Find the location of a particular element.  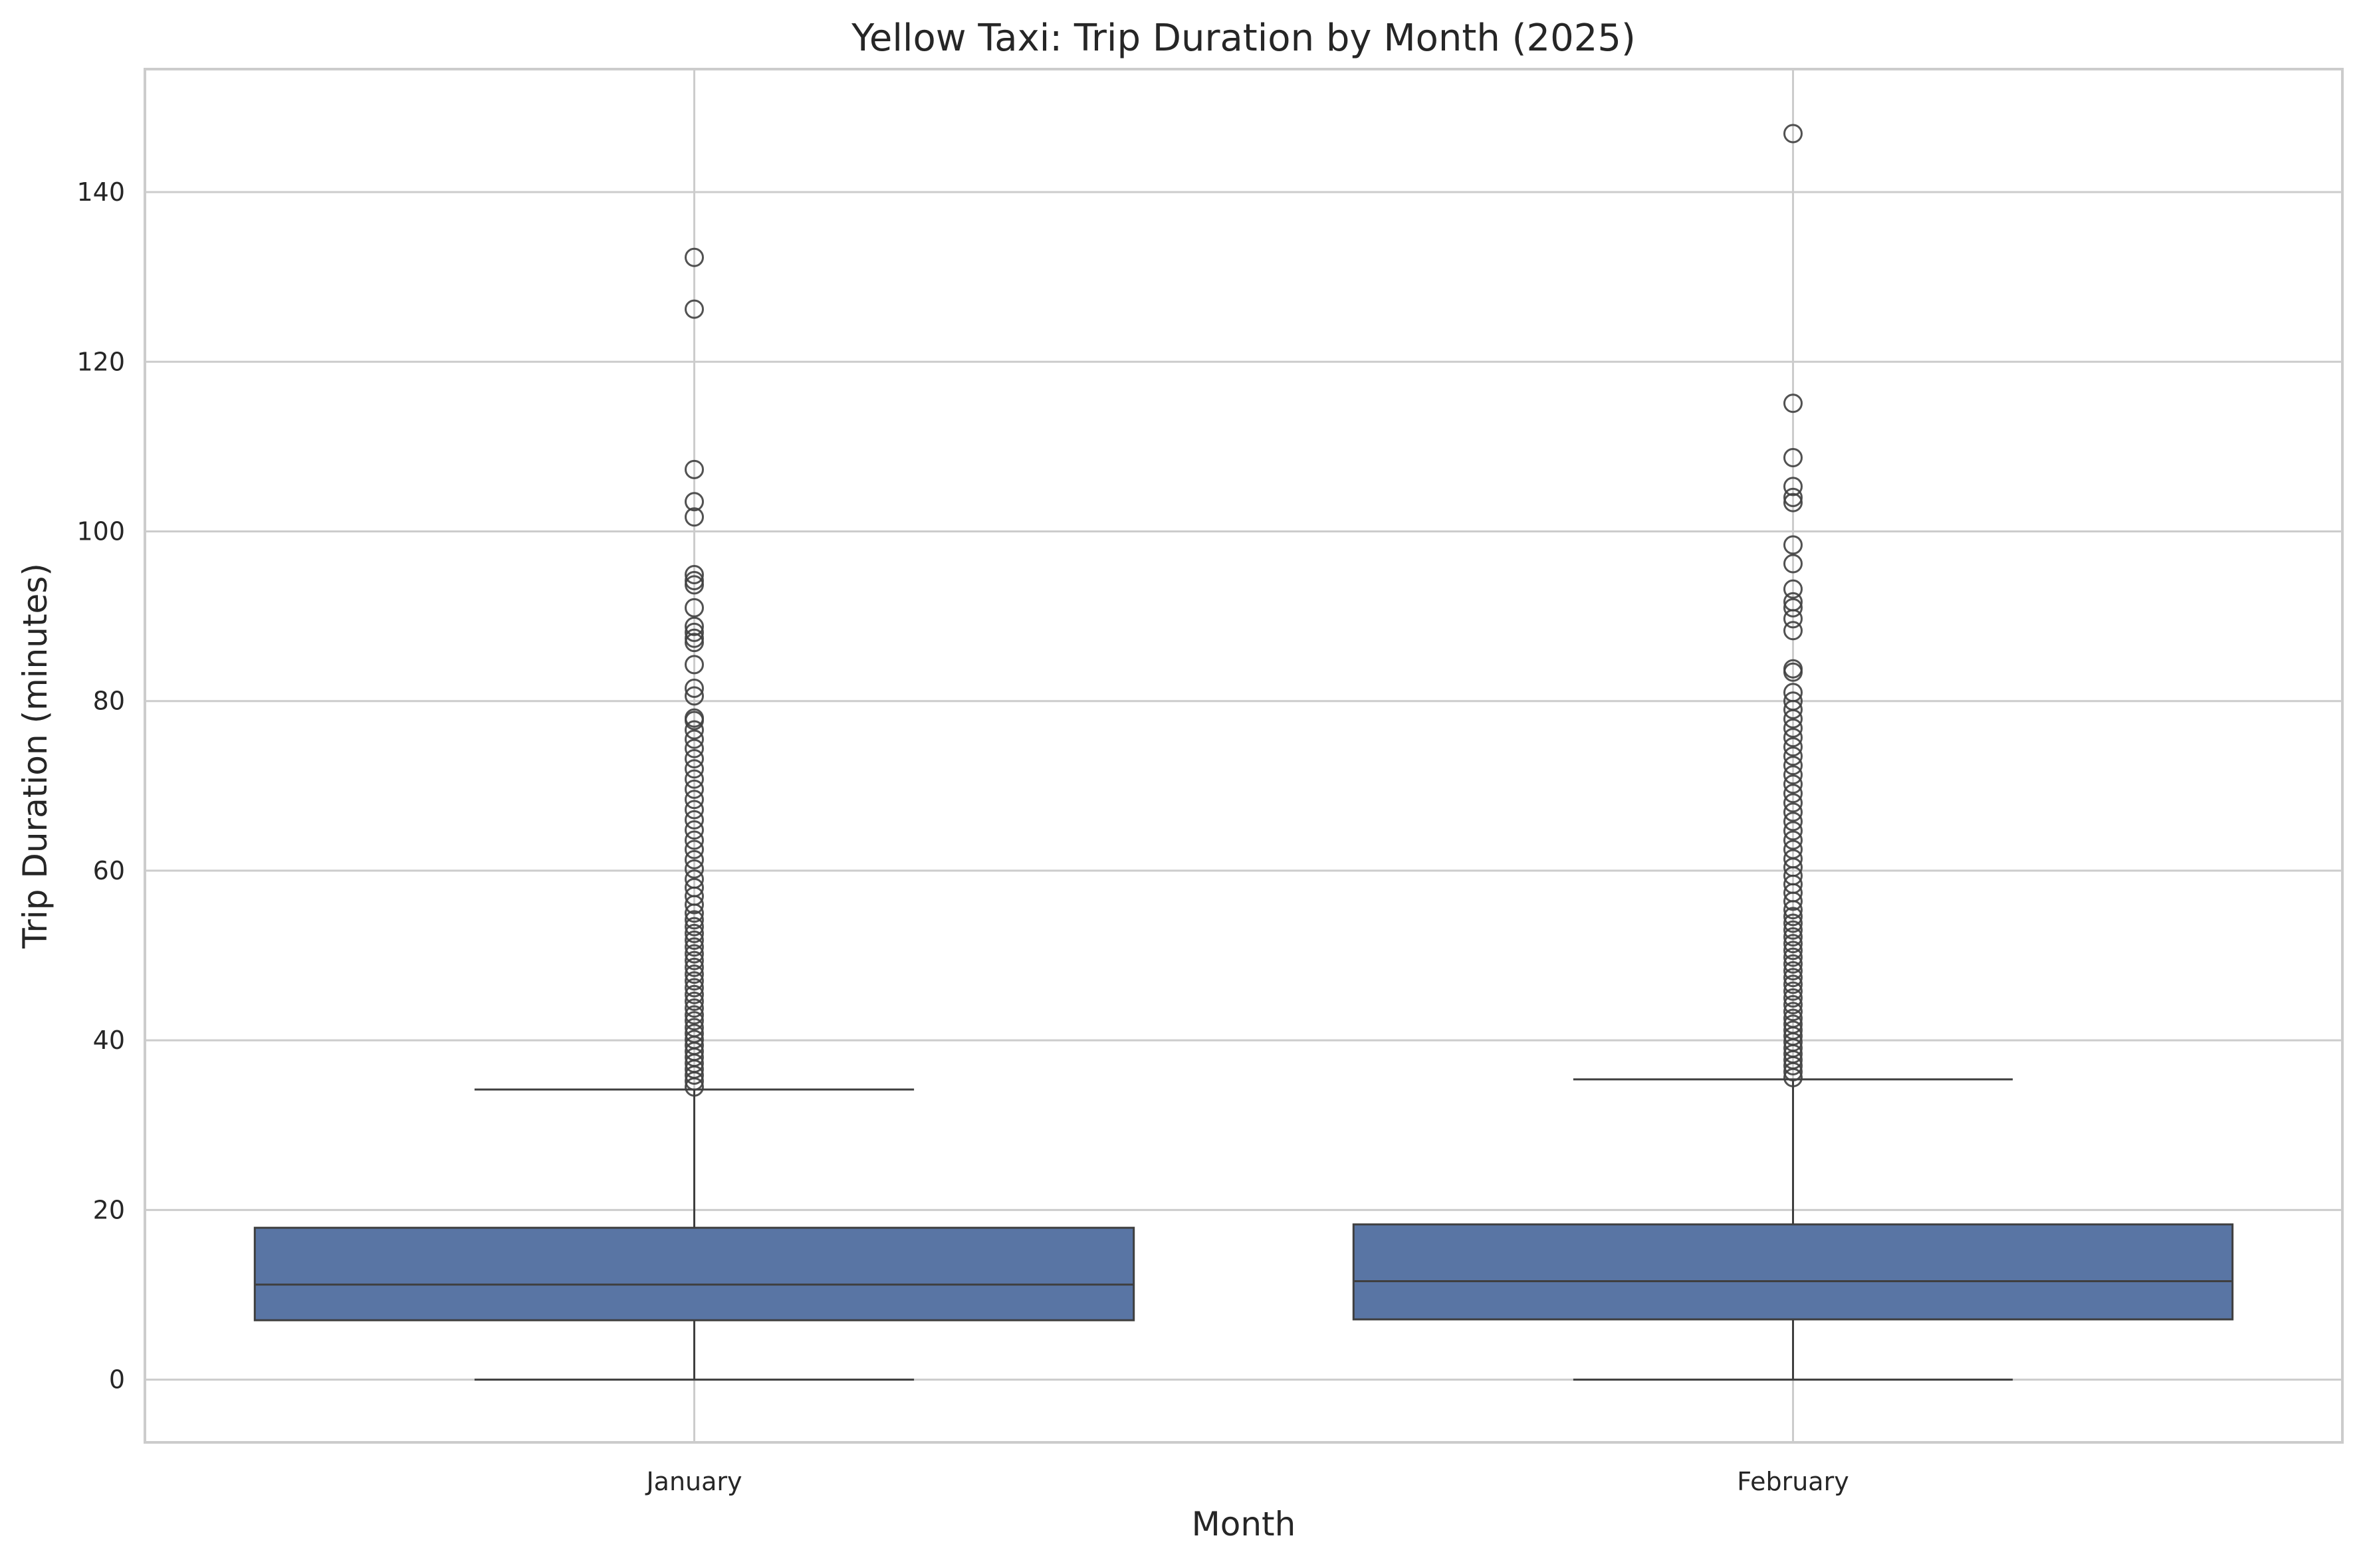

y-axis-label: Trip Duration (minutes) is located at coordinates (35, 756).